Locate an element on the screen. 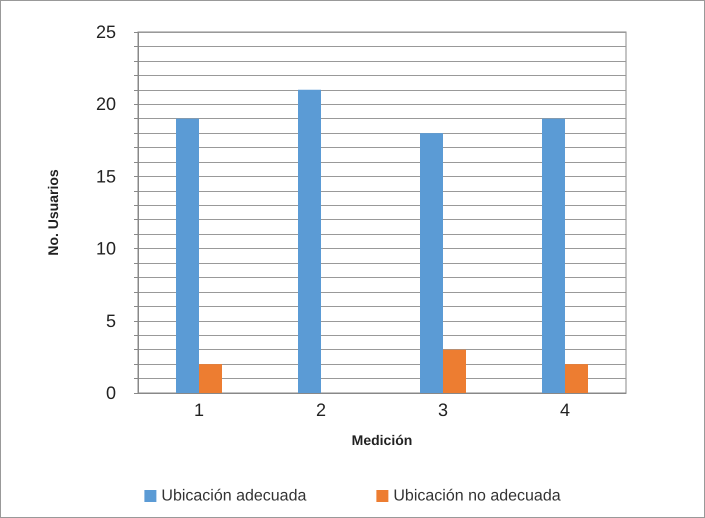 This screenshot has height=518, width=705. x-tick-label: 1 is located at coordinates (199, 410).